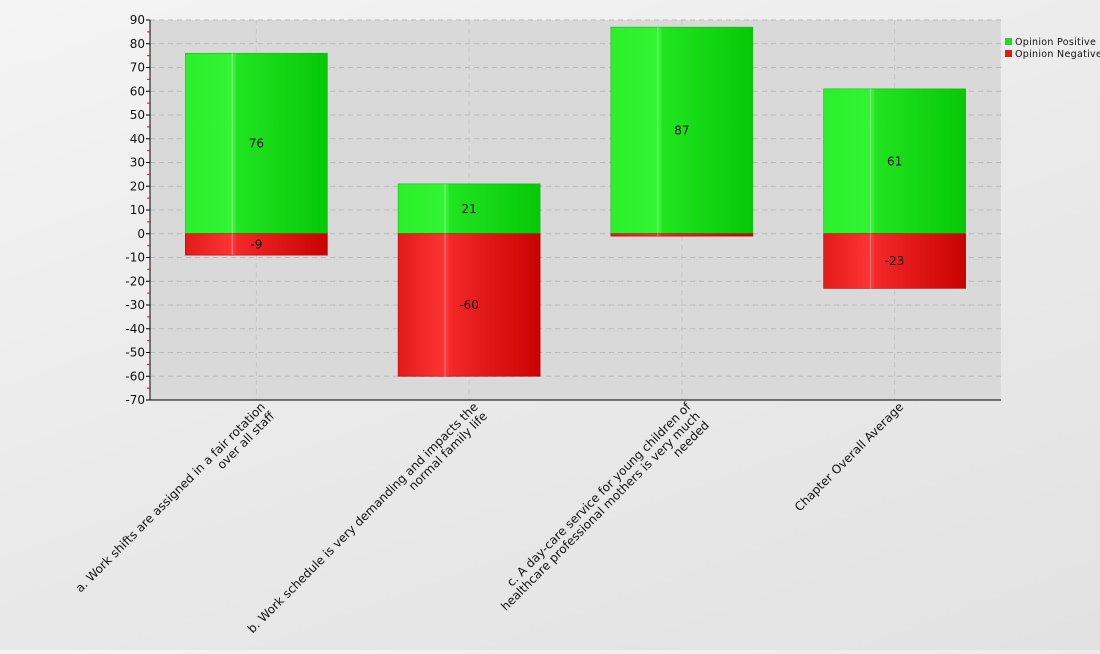  I want to click on data-label-positive: 76, so click(256, 144).